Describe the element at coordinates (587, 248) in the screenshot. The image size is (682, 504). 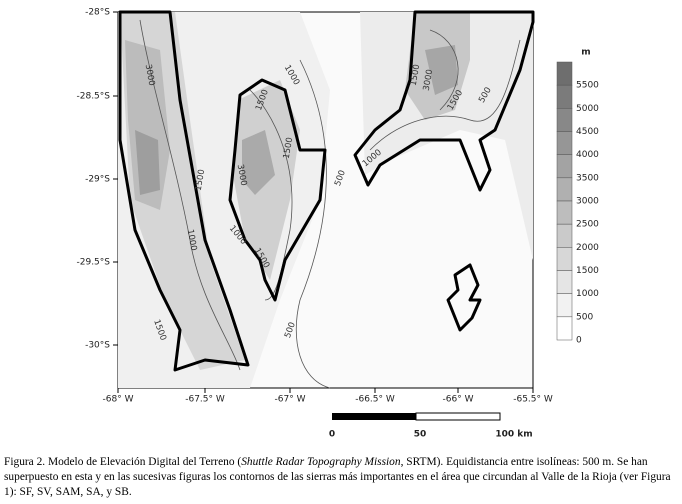
I see `legend-label: 2000` at that location.